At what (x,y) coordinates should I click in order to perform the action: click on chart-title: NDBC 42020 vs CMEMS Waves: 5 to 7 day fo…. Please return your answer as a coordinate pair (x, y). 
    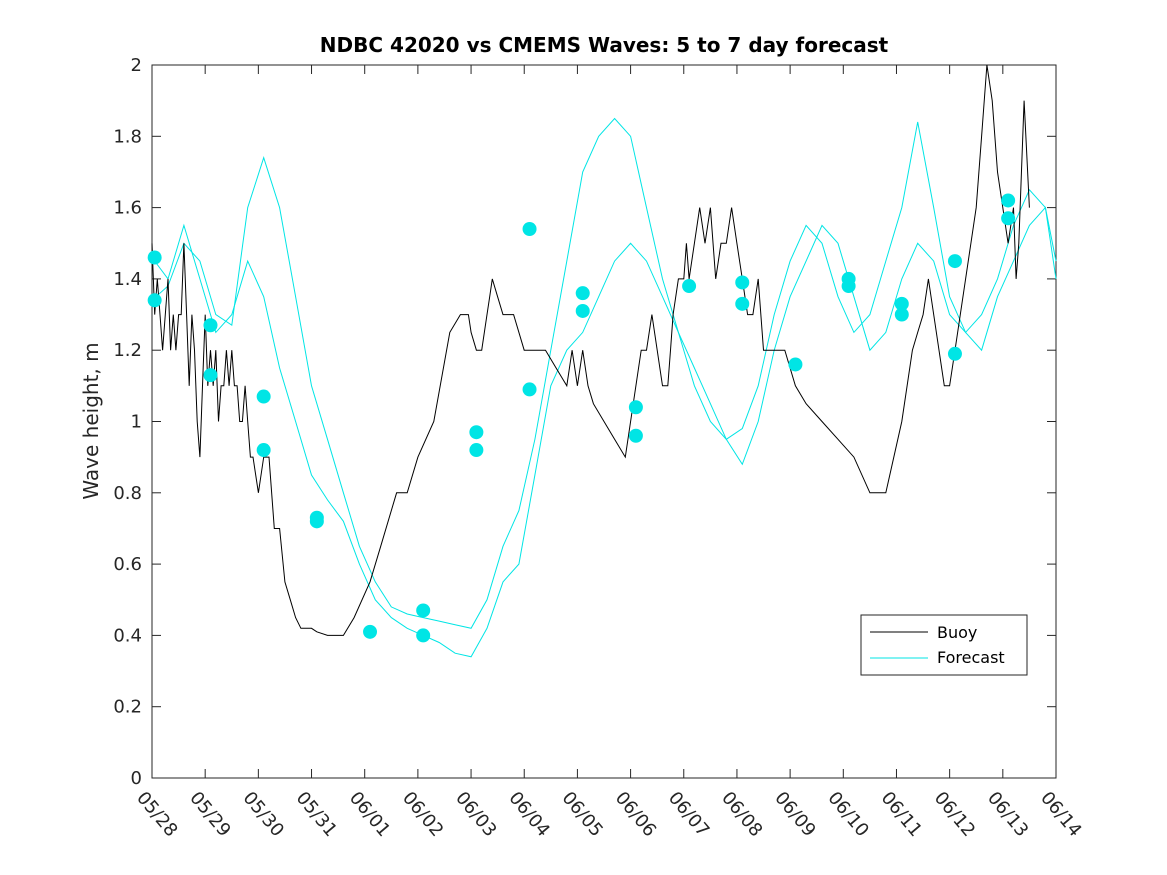
    Looking at the image, I should click on (604, 45).